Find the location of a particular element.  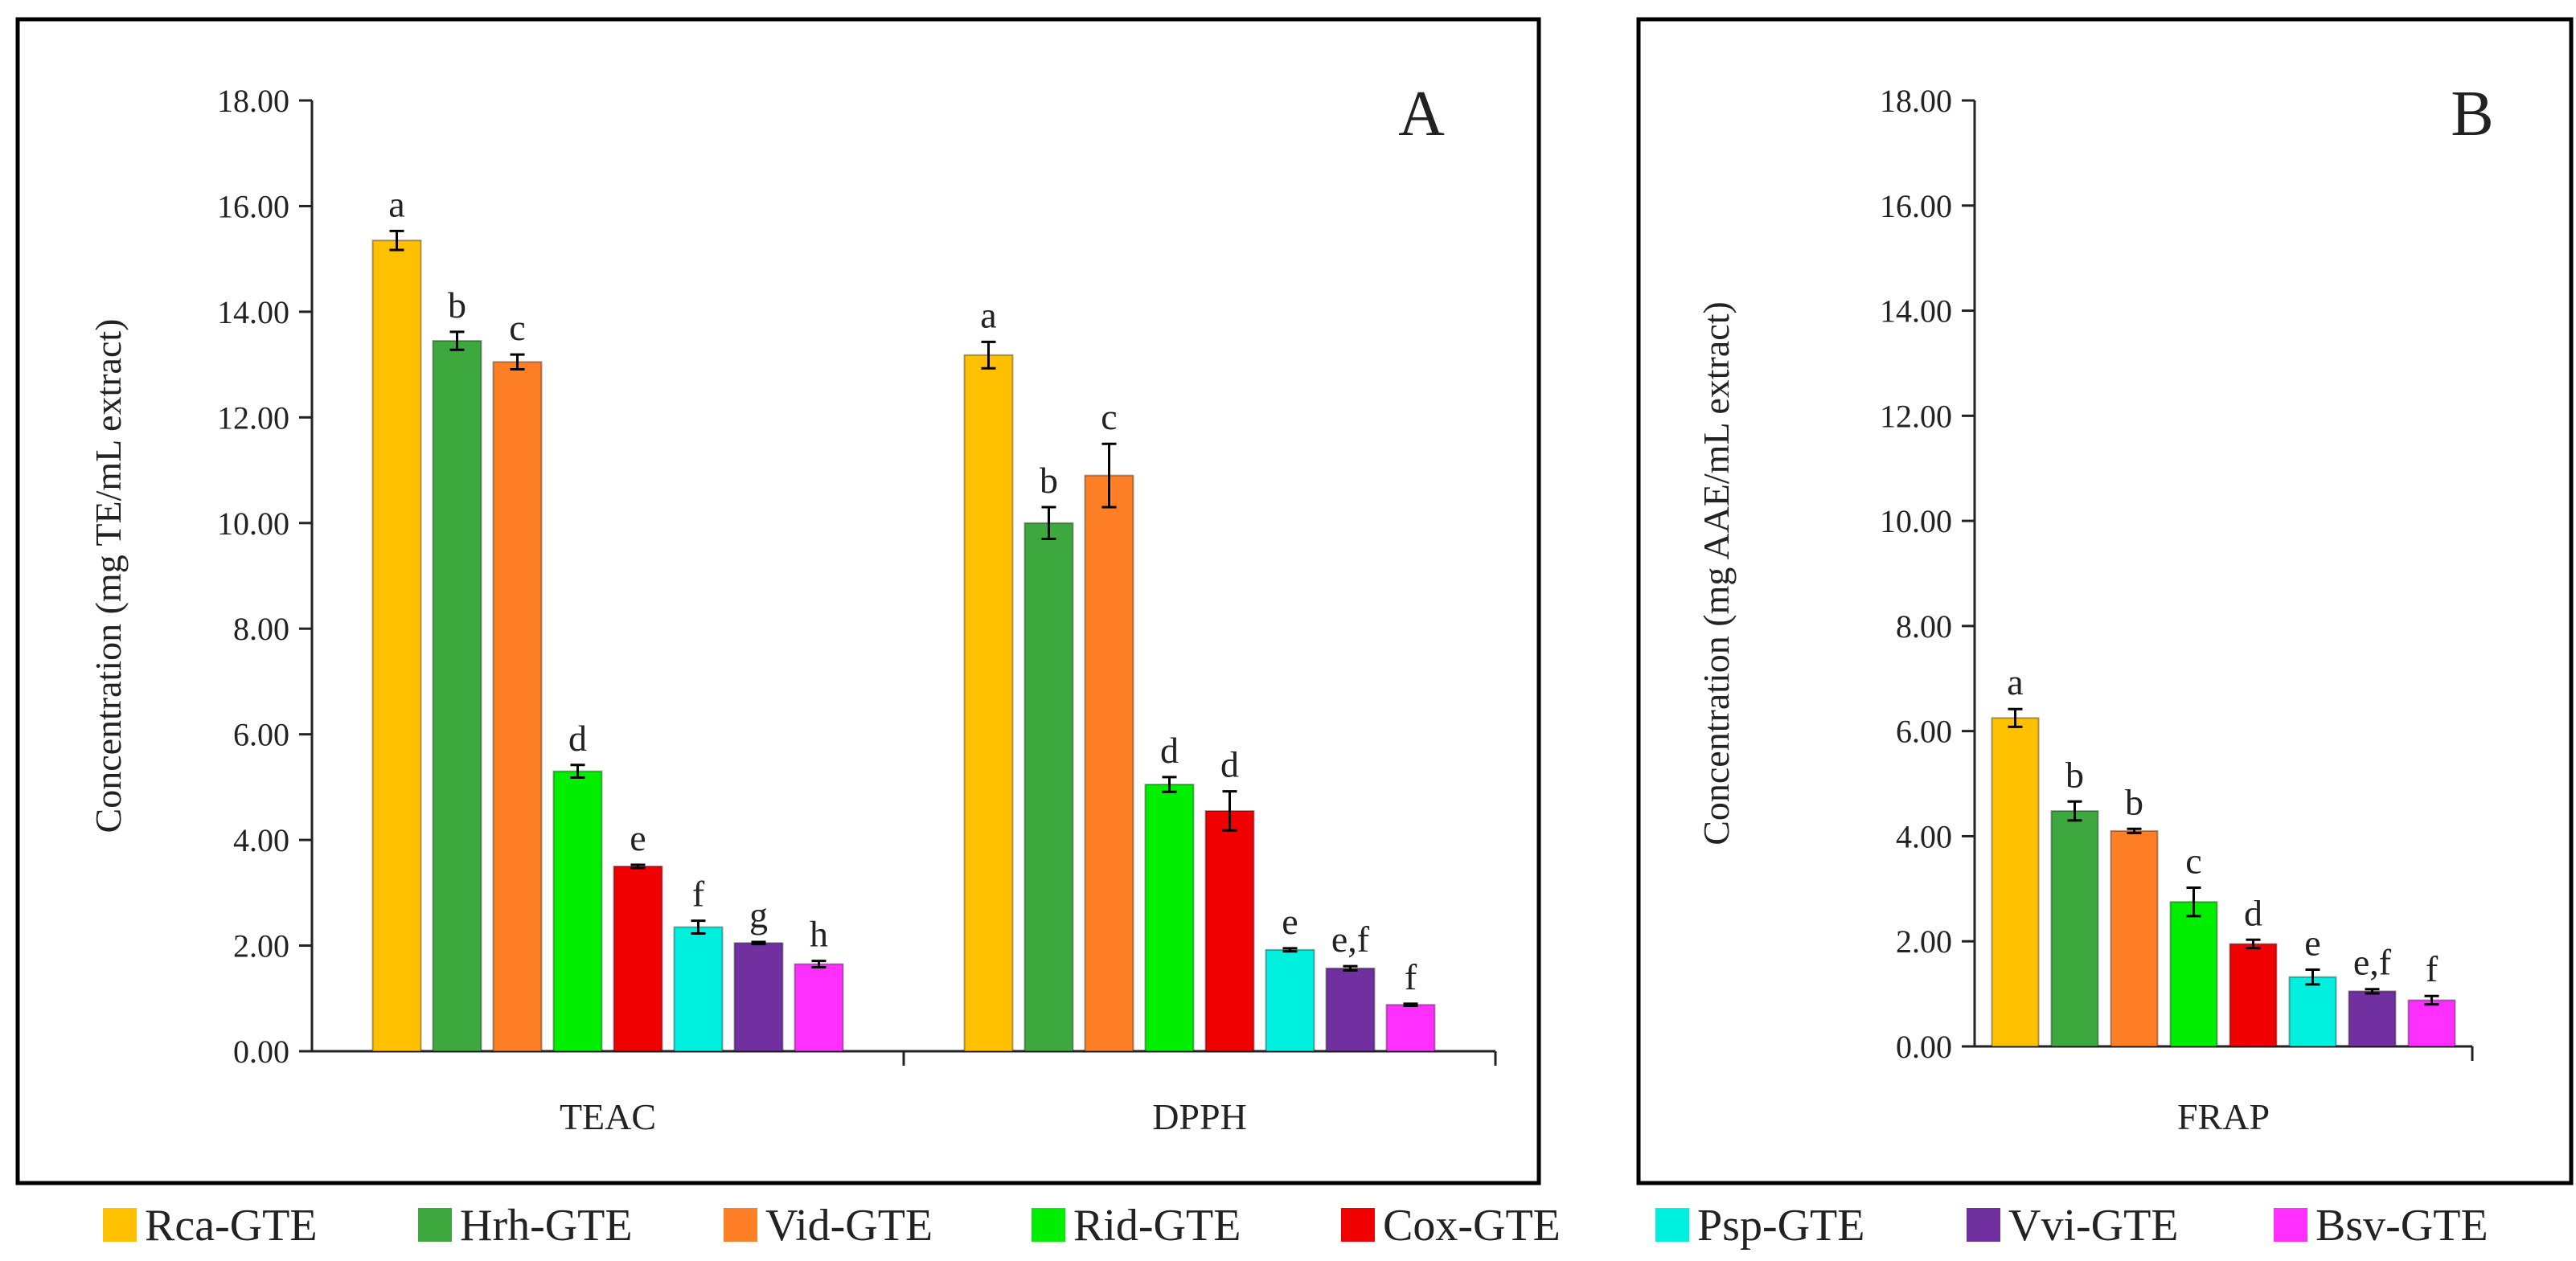

legend-label: Psp-GTE is located at coordinates (1780, 1226).